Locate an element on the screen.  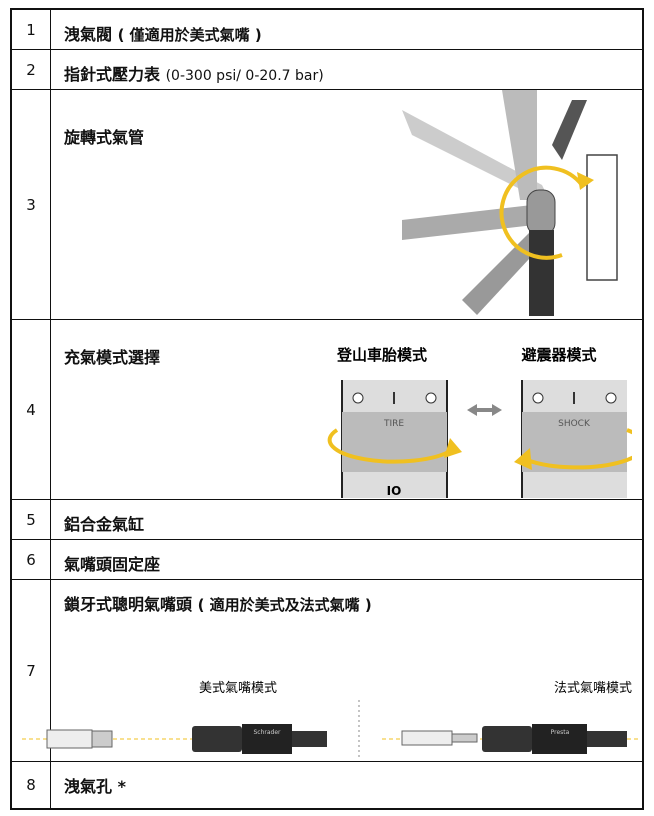
row-label: 指針式壓力表 (0-300 psi/ 0-20.7 bar) is located at coordinates (194, 73).